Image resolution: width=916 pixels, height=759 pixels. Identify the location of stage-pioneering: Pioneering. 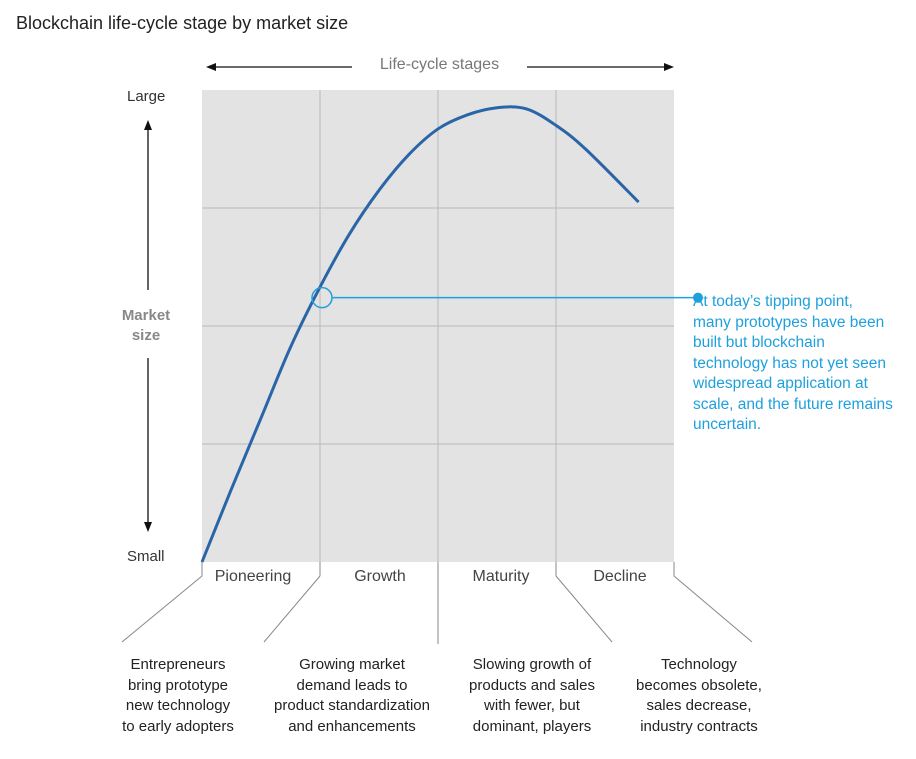
(253, 576).